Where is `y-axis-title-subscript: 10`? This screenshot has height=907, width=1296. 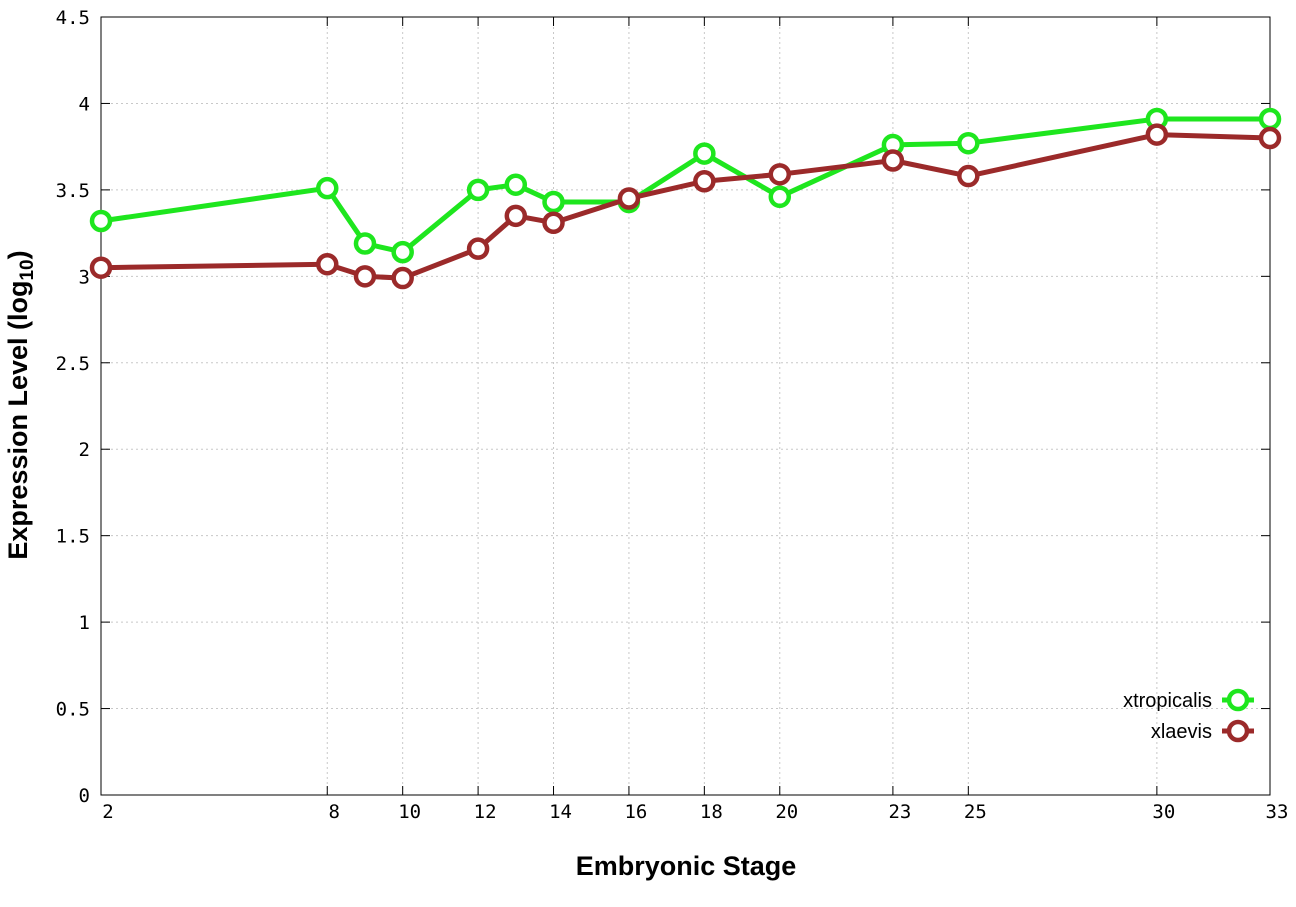 y-axis-title-subscript: 10 is located at coordinates (27, 269).